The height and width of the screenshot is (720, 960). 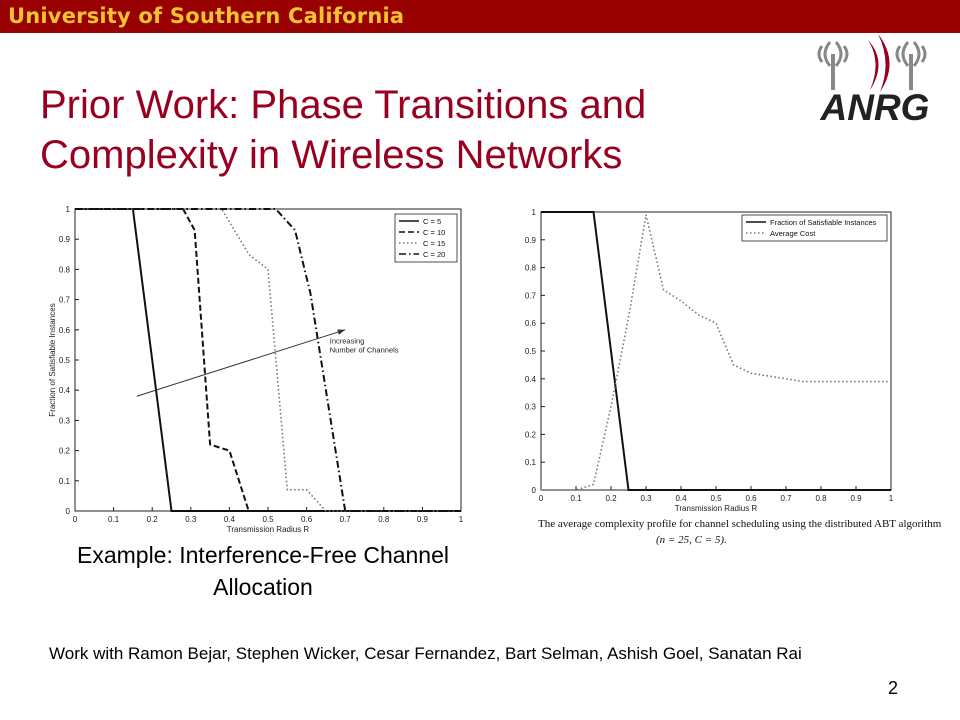 What do you see at coordinates (206, 16) in the screenshot?
I see `banner-title: University of Southern California` at bounding box center [206, 16].